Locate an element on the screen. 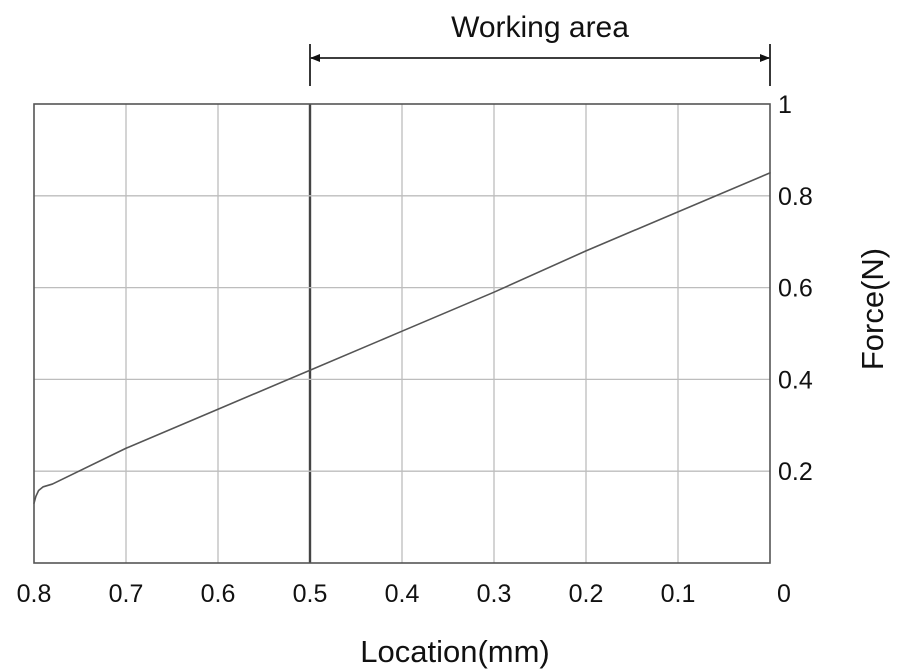 The image size is (907, 670). x-tick-label: 0.5 is located at coordinates (310, 594).